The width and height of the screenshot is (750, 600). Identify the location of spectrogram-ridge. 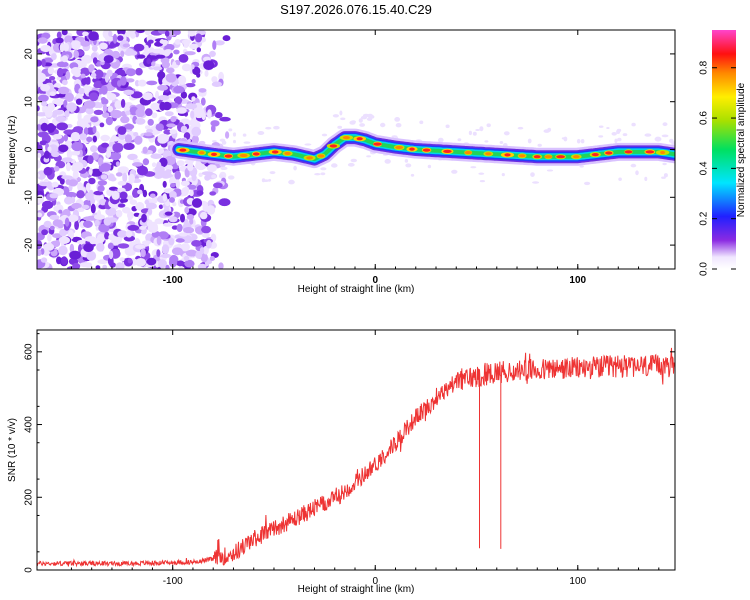
(422, 148).